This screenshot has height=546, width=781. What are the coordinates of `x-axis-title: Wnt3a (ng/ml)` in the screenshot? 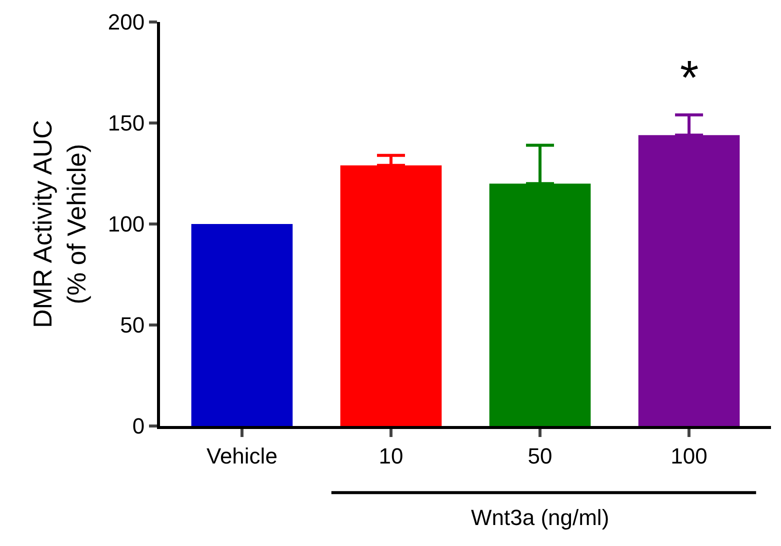 It's located at (540, 517).